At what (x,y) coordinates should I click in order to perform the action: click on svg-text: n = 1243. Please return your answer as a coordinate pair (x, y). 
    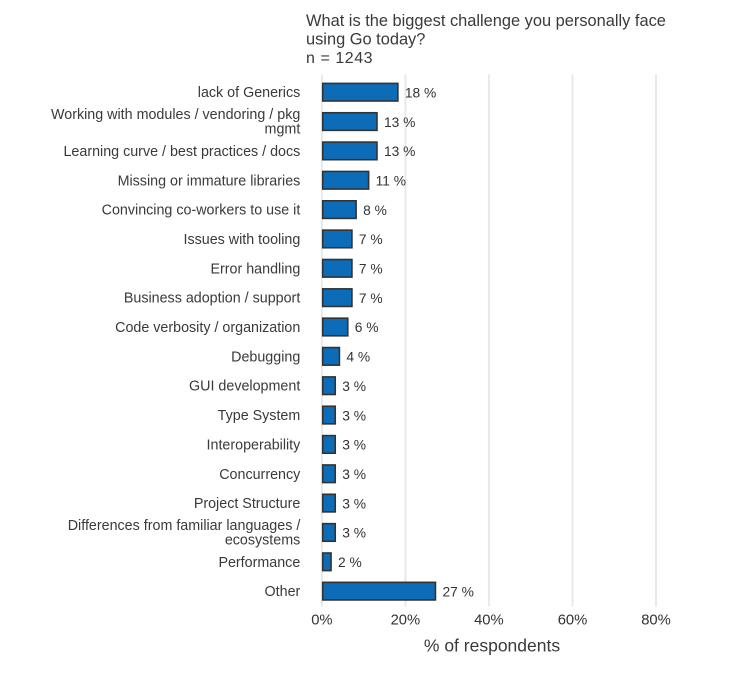
    Looking at the image, I should click on (339, 58).